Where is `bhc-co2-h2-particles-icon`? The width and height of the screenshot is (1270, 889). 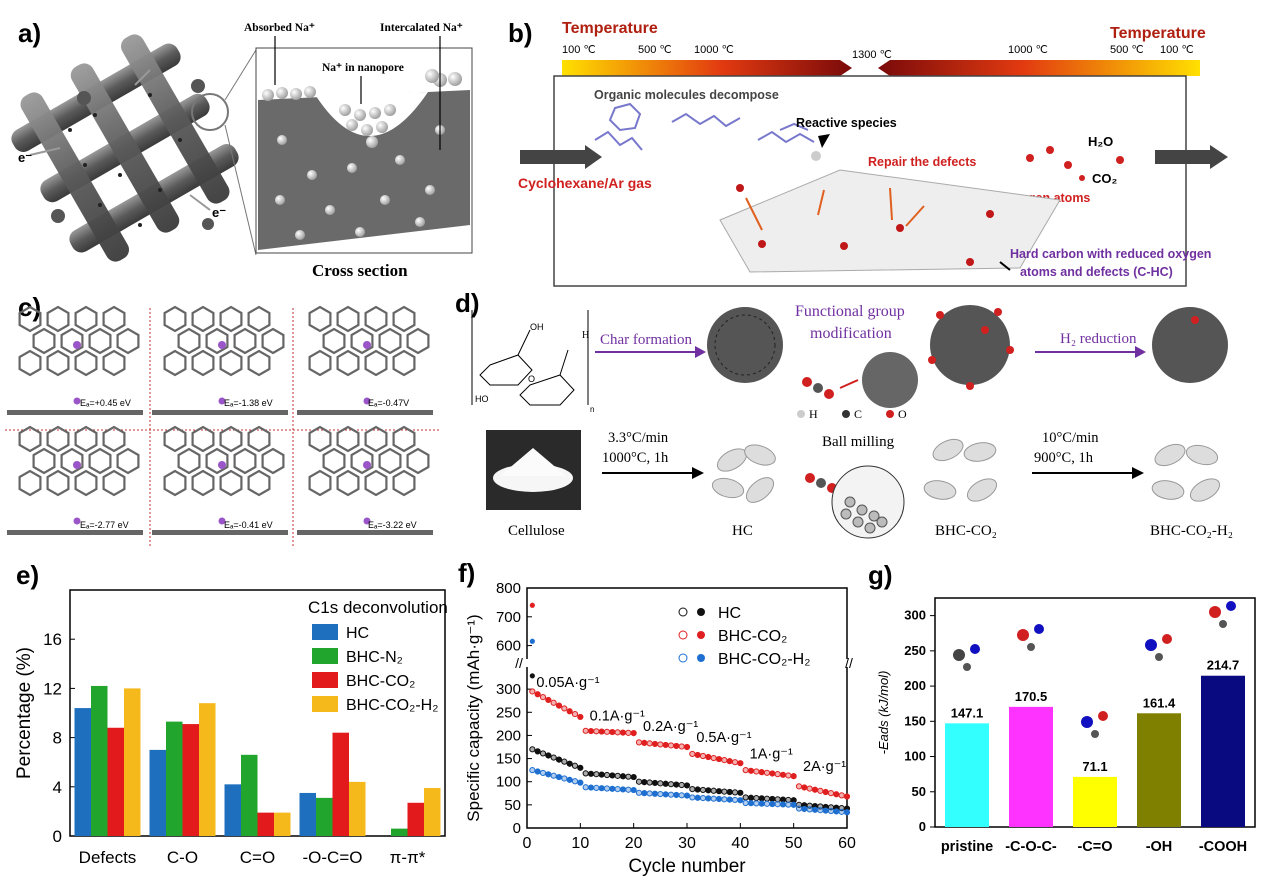 bhc-co2-h2-particles-icon is located at coordinates (1186, 472).